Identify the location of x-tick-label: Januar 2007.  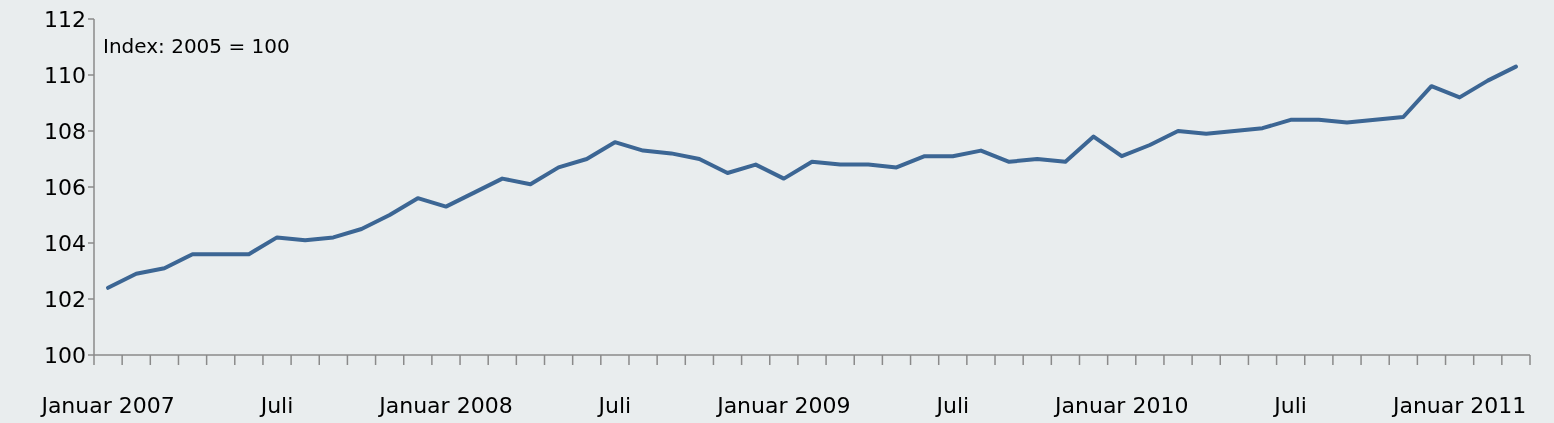
(107, 405).